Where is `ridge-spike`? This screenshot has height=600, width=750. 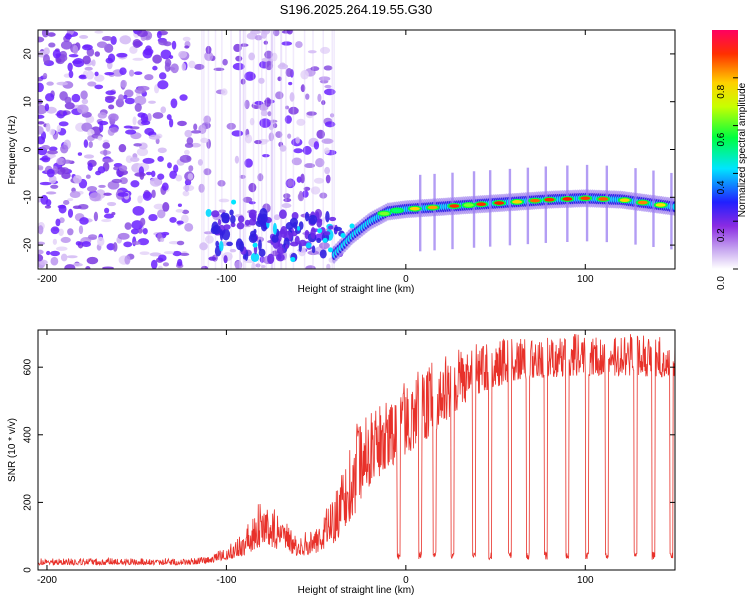 ridge-spike is located at coordinates (635, 206).